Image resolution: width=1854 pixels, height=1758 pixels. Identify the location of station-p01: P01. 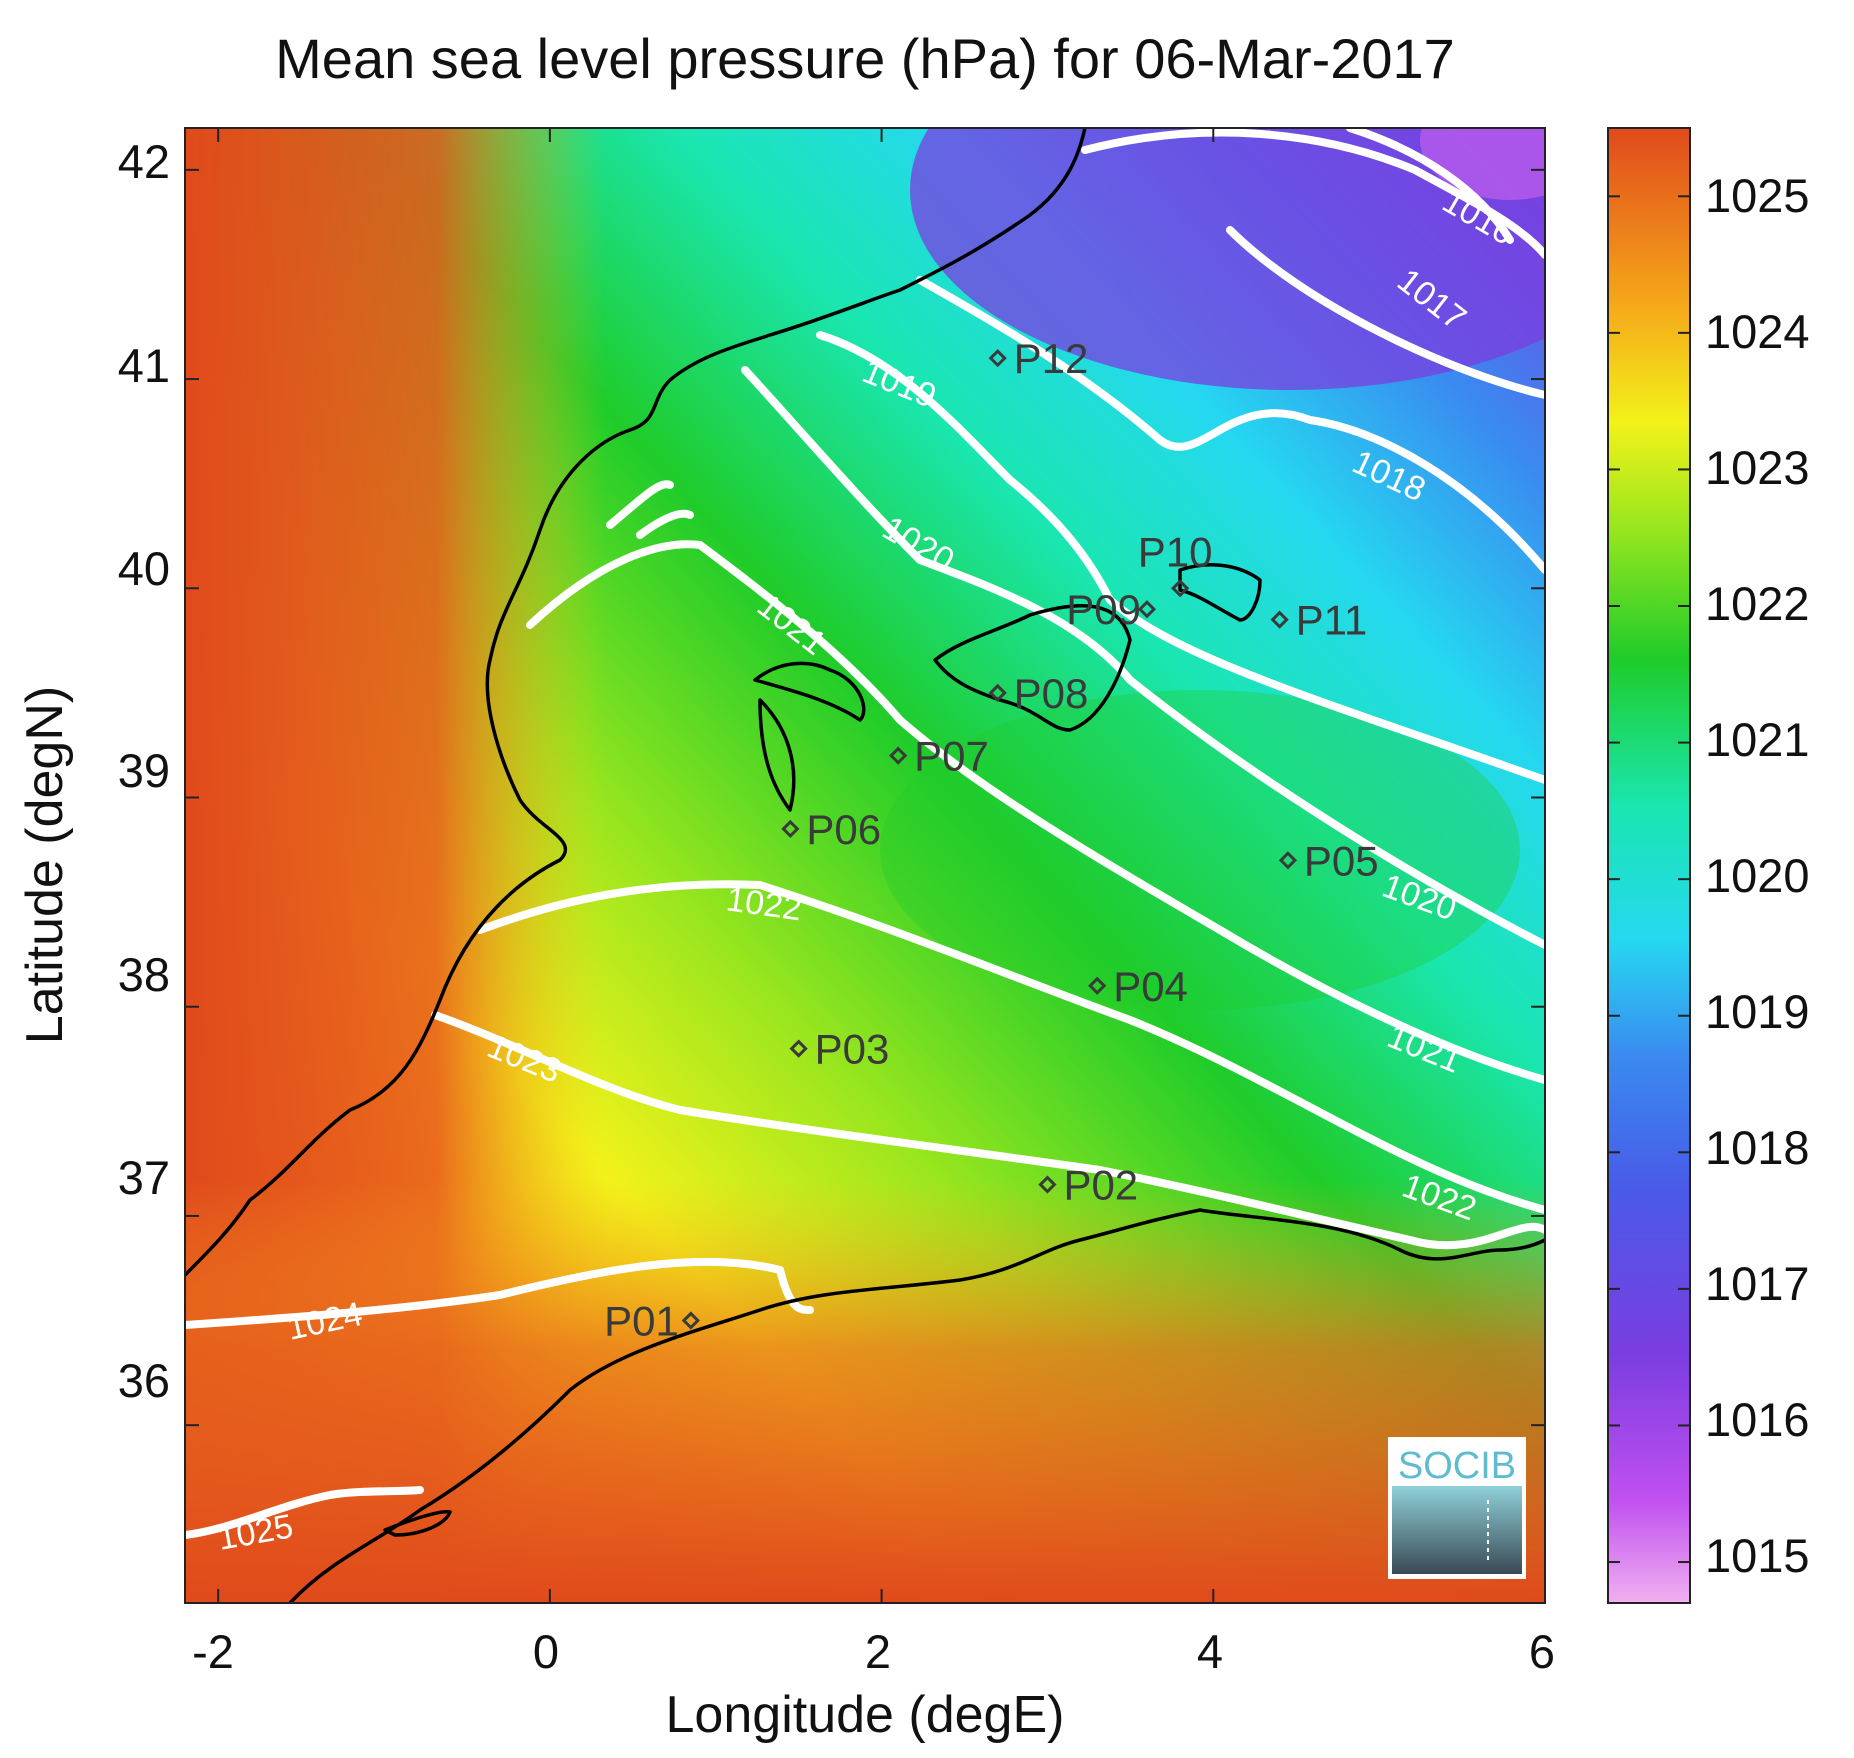
(652, 1321).